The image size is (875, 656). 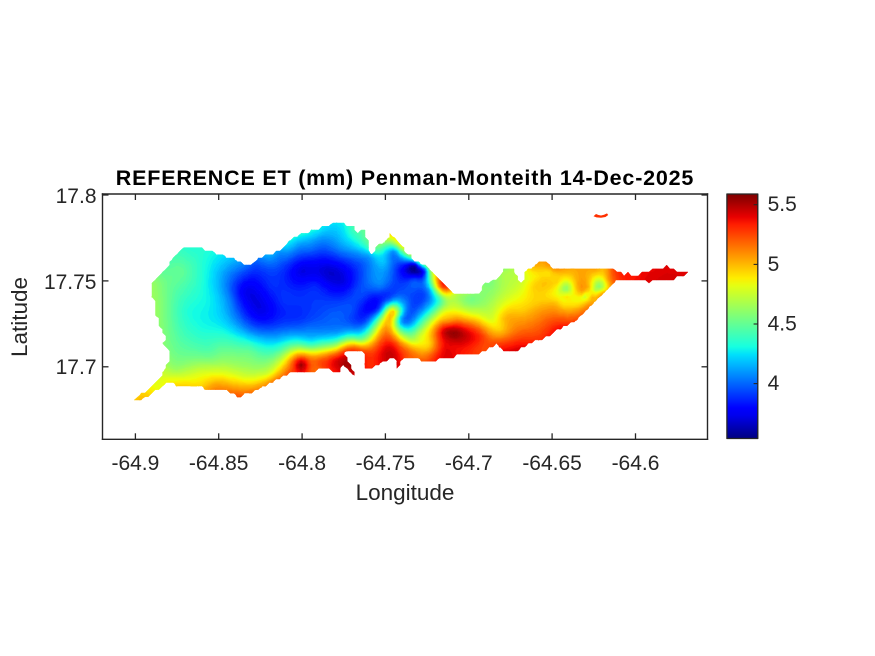 What do you see at coordinates (636, 463) in the screenshot?
I see `svg-text: -64.6` at bounding box center [636, 463].